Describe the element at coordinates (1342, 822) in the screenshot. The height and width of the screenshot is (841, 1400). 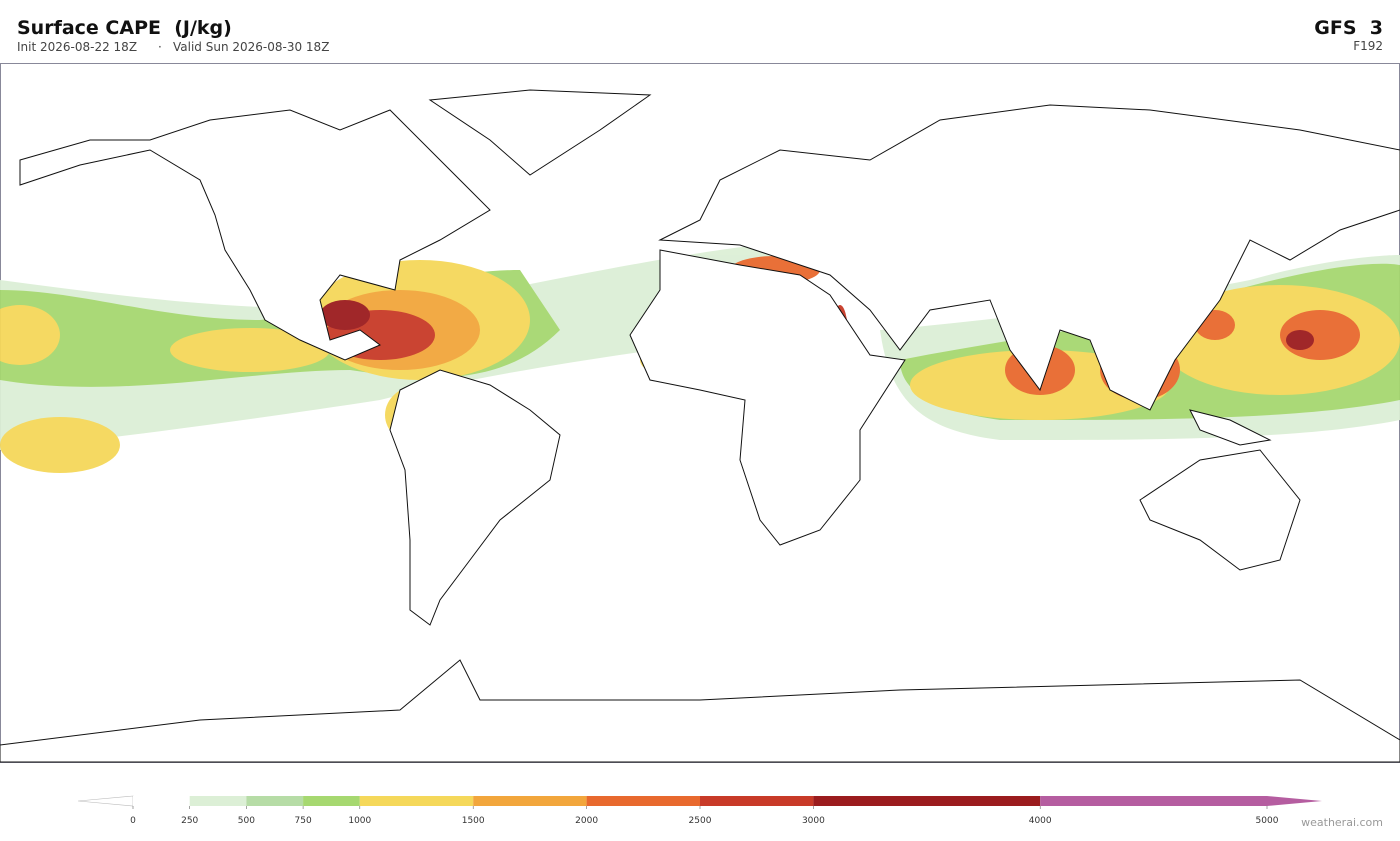
I see `credit: weatherai.com` at that location.